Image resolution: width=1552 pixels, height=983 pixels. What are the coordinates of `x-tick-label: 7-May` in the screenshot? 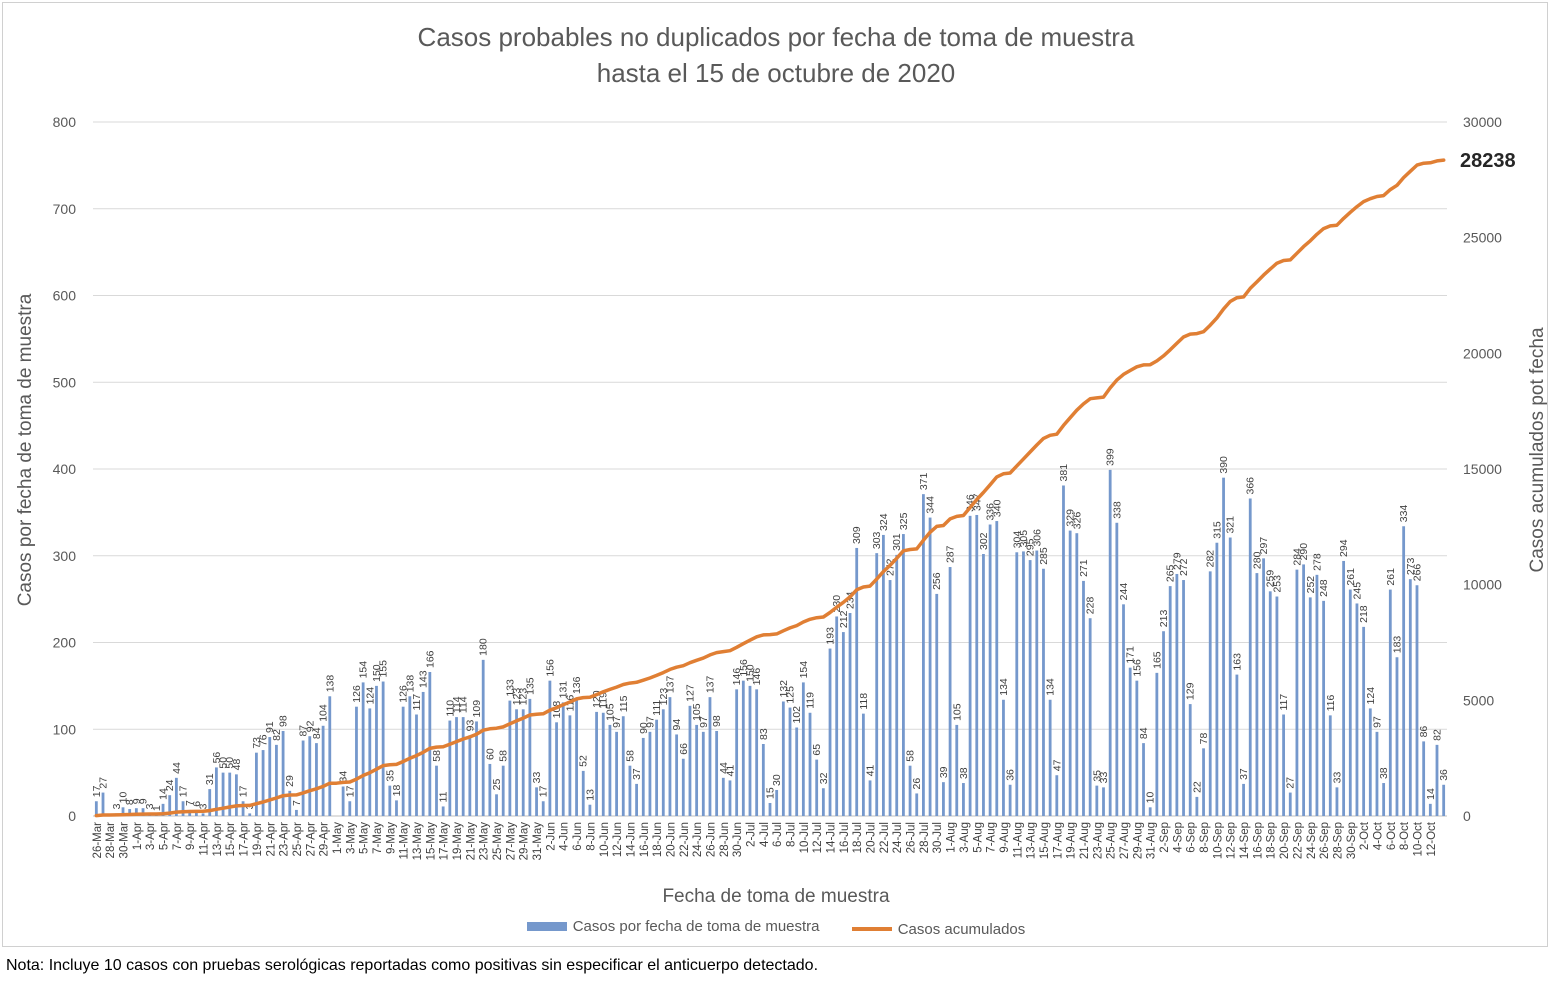 It's located at (378, 838).